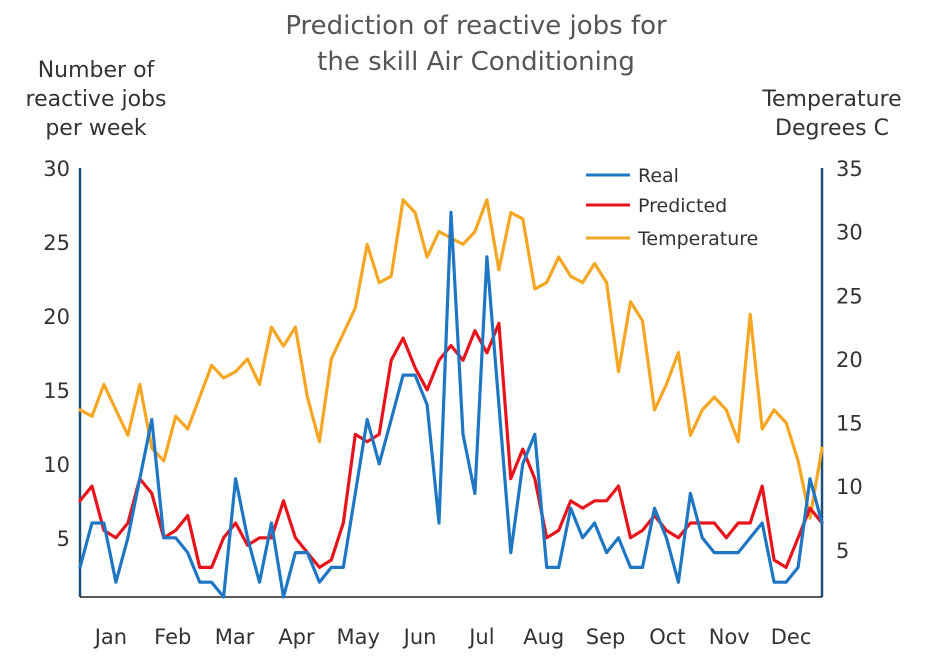 Image resolution: width=936 pixels, height=666 pixels. What do you see at coordinates (849, 424) in the screenshot?
I see `right-tick-label: 15` at bounding box center [849, 424].